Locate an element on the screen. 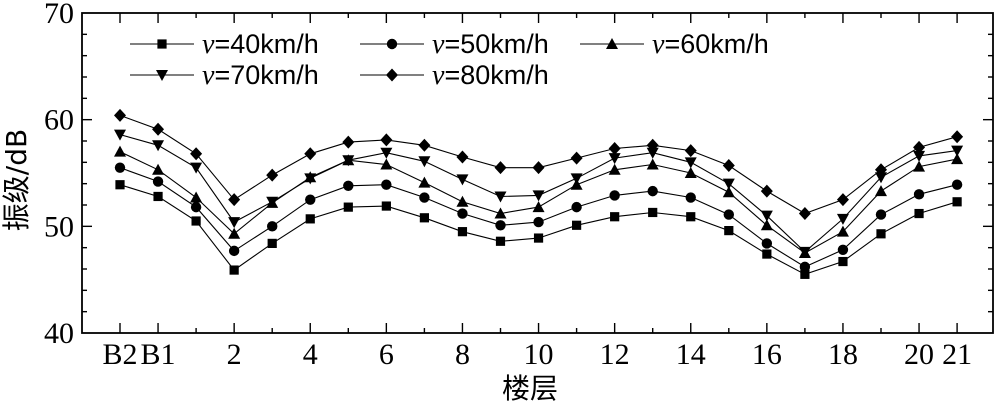 Image resolution: width=1000 pixels, height=406 pixels. legend-item-5: v=80km/h is located at coordinates (454, 75).